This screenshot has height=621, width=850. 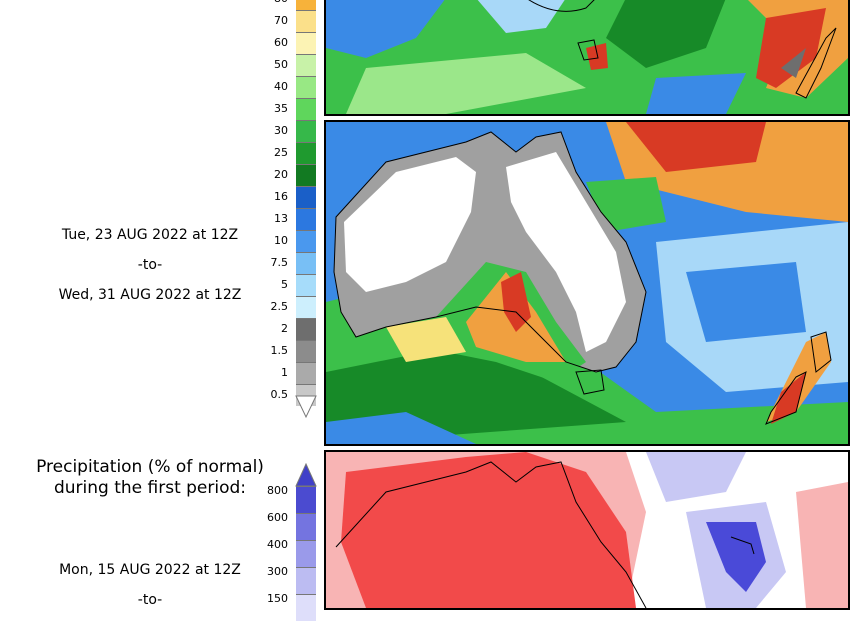 I want to click on colorbar-tick-label: 50, so click(x=281, y=64).